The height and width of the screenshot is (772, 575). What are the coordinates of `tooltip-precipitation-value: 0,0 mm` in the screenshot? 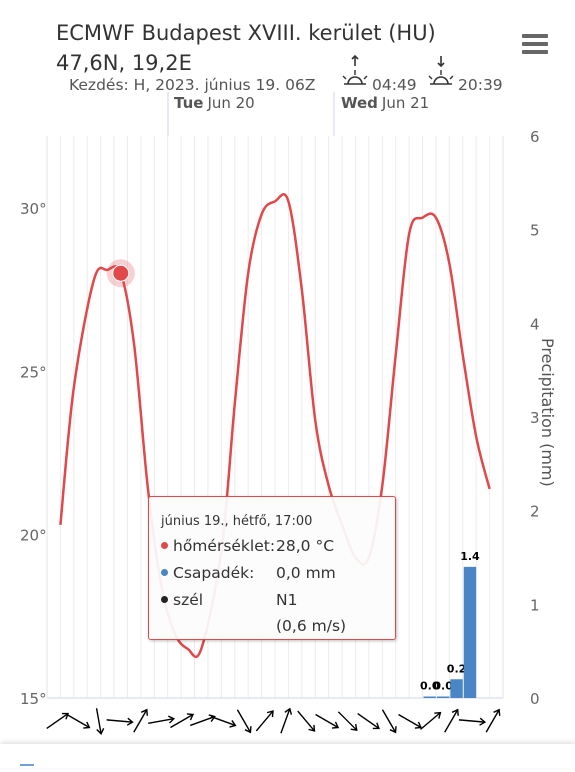 It's located at (306, 573).